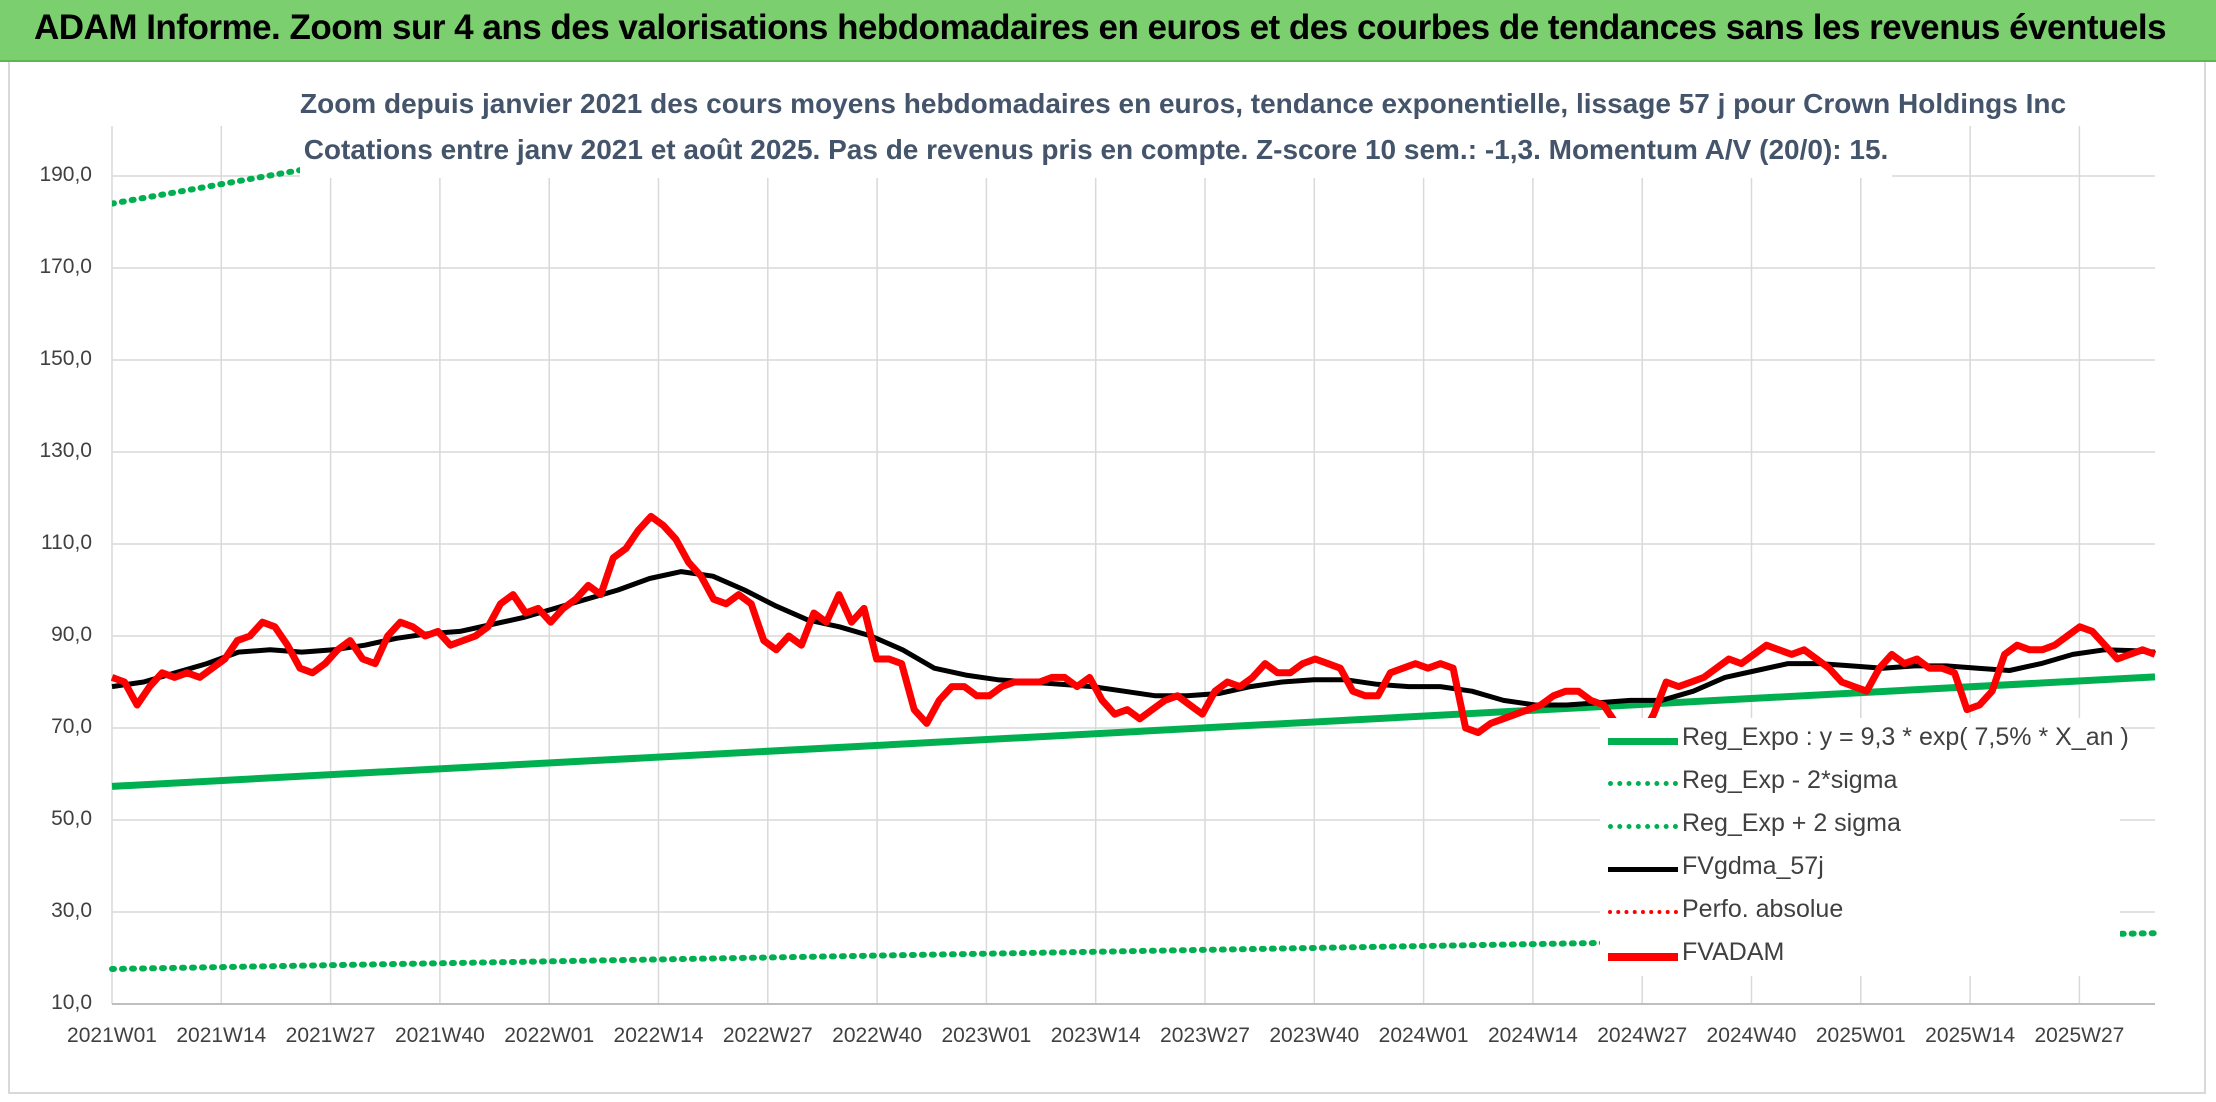  Describe the element at coordinates (1314, 1035) in the screenshot. I see `x-tick-label: 2023W40` at that location.